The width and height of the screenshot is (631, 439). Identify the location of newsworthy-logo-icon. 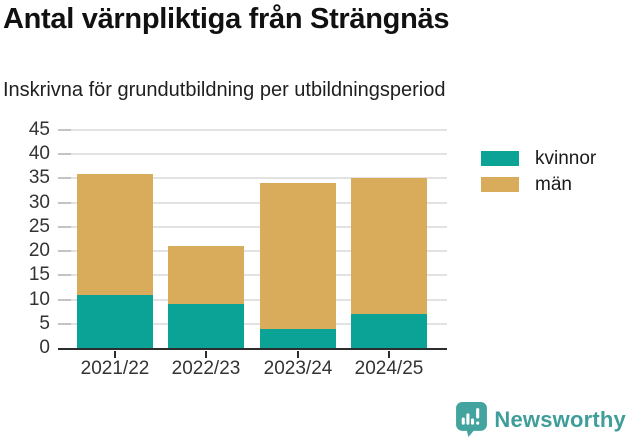
(472, 419).